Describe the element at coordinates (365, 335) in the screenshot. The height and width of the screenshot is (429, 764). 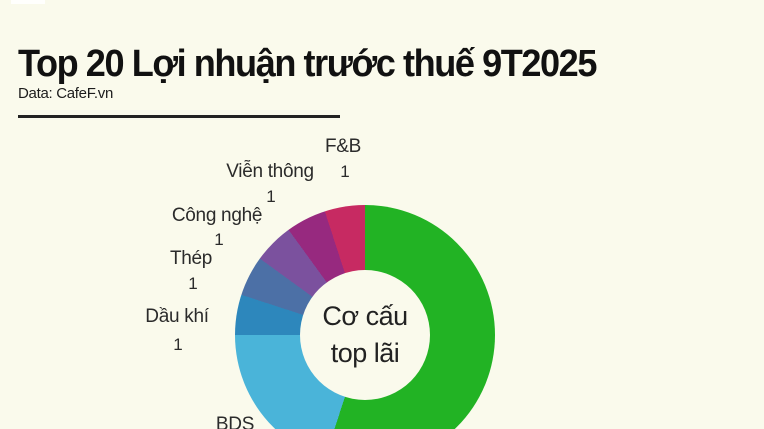
I see `donut-center: Cơ cấu top lãi` at that location.